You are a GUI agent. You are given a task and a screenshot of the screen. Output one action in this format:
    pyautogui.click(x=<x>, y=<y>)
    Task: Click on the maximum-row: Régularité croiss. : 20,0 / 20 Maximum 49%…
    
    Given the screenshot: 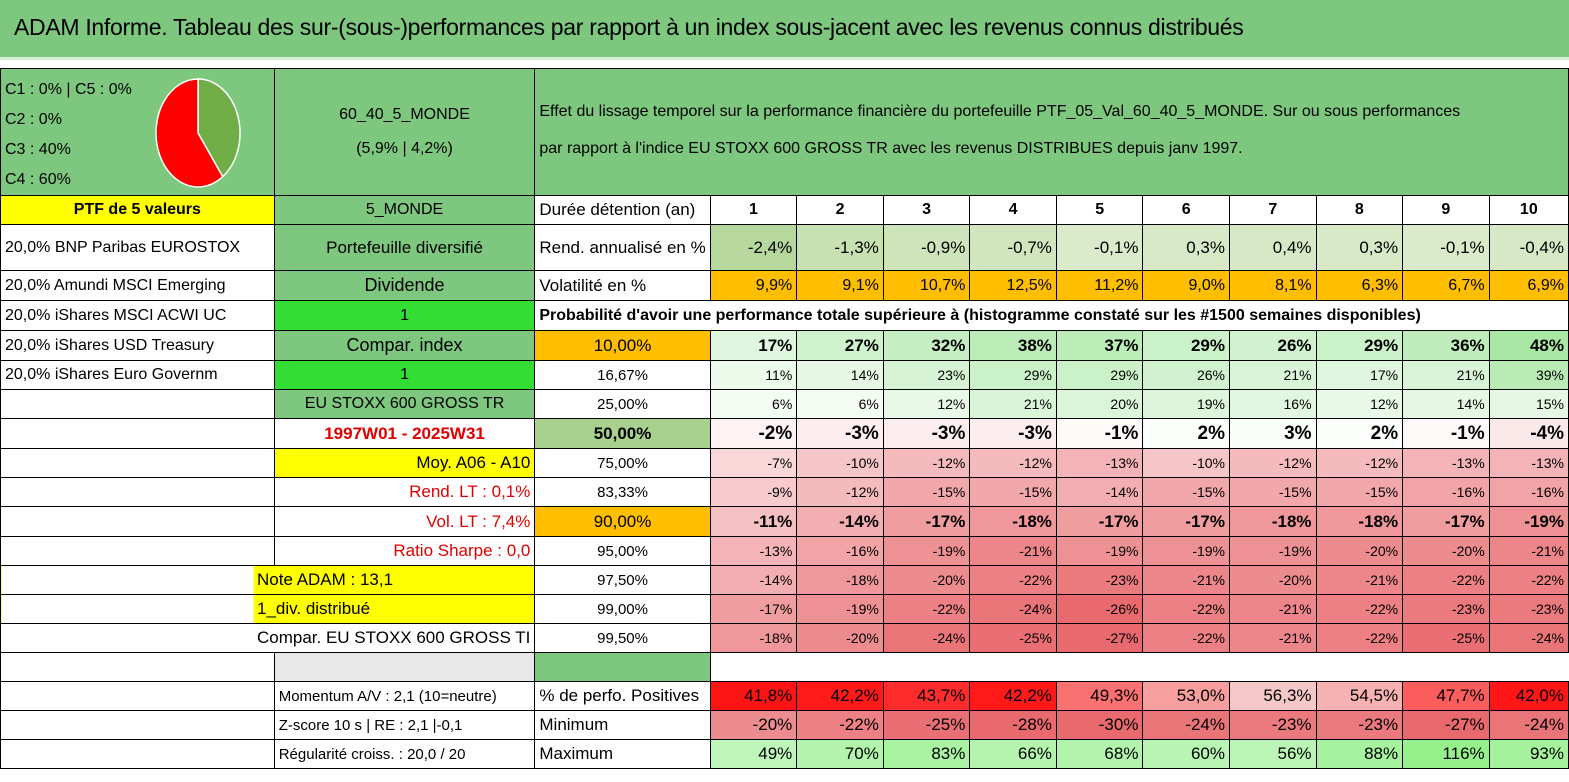 What is the action you would take?
    pyautogui.click(x=784, y=754)
    